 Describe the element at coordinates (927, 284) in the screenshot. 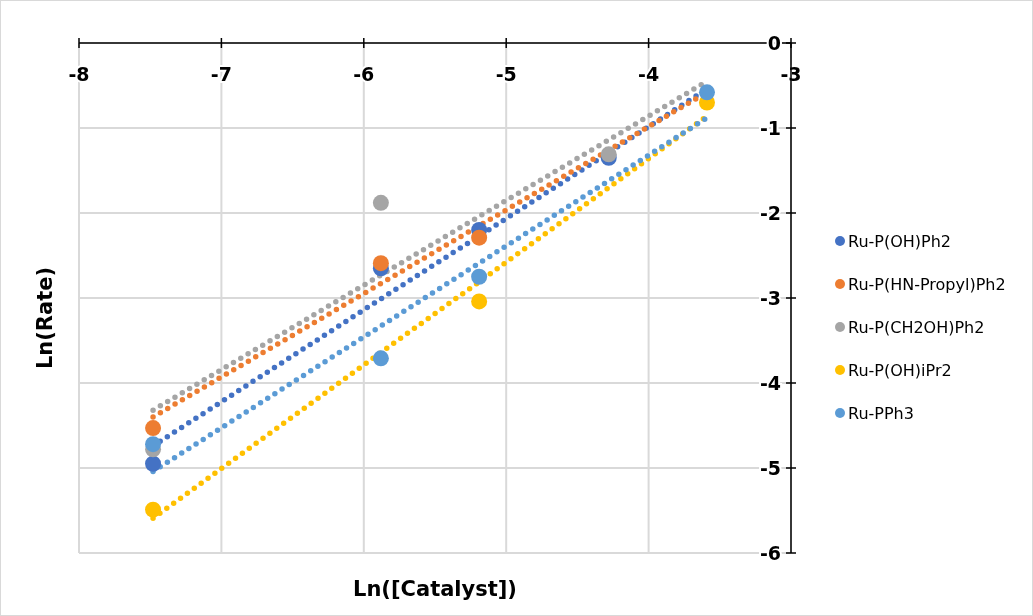

I see `legend-label: Ru-P(HN-Propyl)Ph2` at that location.